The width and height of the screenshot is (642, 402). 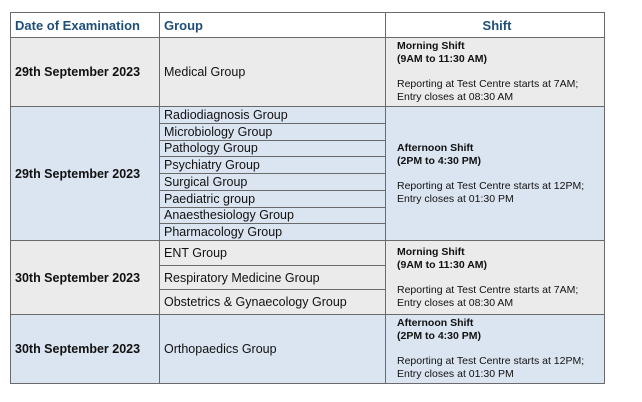 I want to click on group-item: Paediatric group, so click(x=272, y=199).